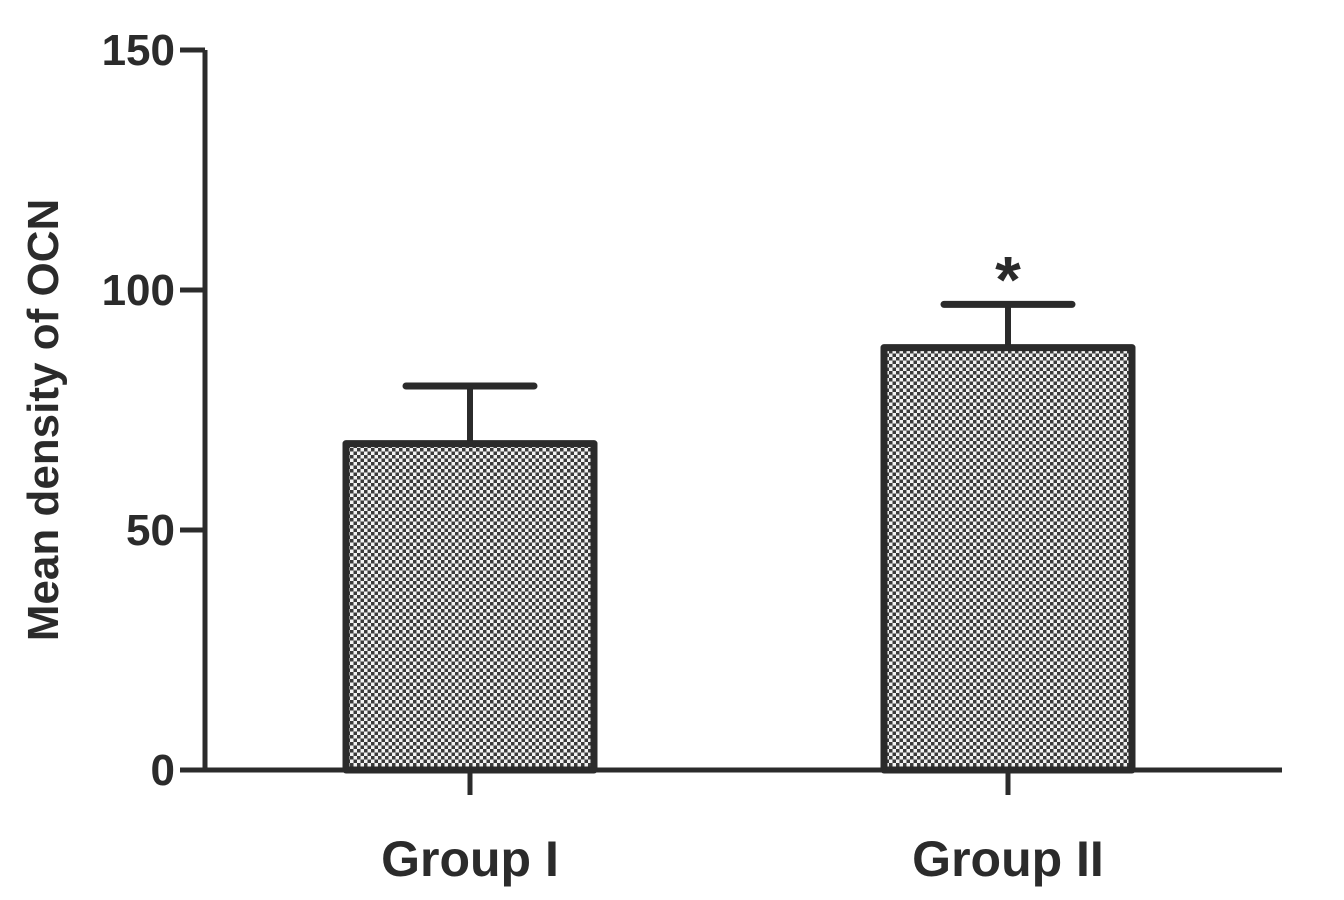 The width and height of the screenshot is (1344, 900). I want to click on bar-group-ii, so click(1008, 559).